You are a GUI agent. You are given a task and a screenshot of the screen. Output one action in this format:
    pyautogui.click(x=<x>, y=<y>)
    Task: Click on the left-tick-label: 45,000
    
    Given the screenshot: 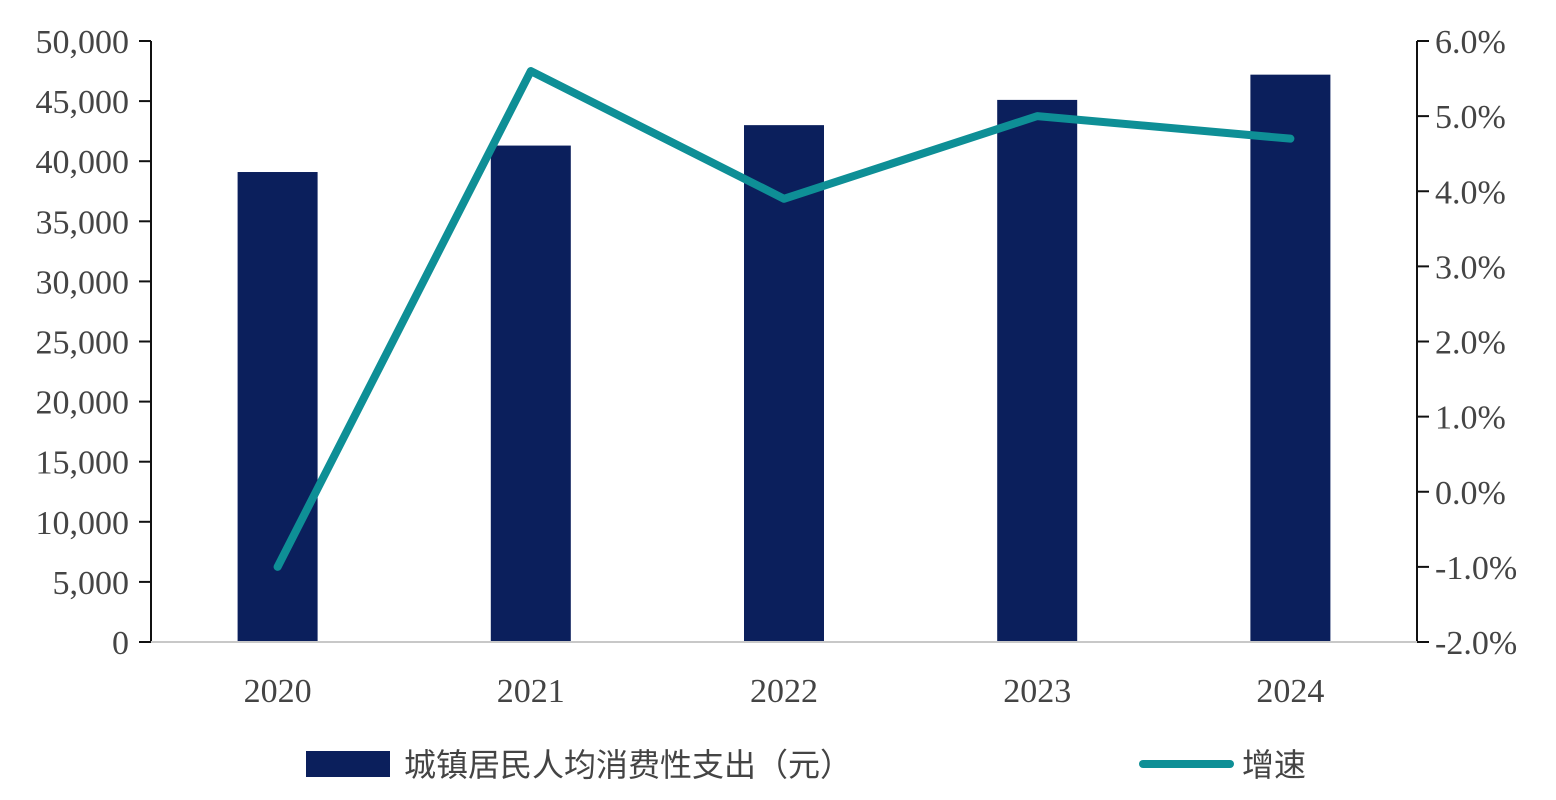 What is the action you would take?
    pyautogui.click(x=83, y=102)
    